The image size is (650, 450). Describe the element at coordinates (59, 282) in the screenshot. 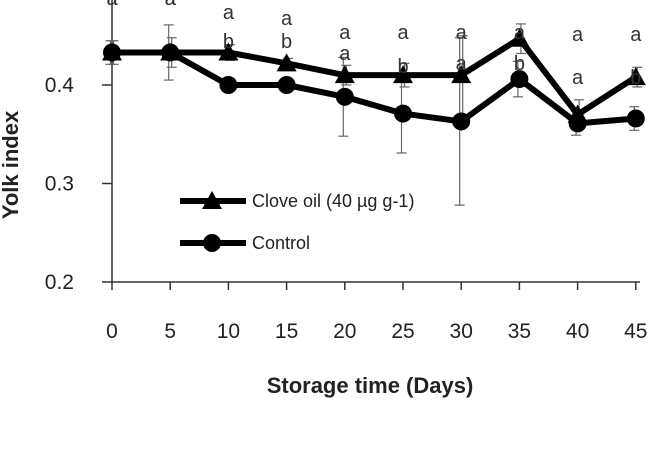

I see `y-tick-label: 0.2` at that location.